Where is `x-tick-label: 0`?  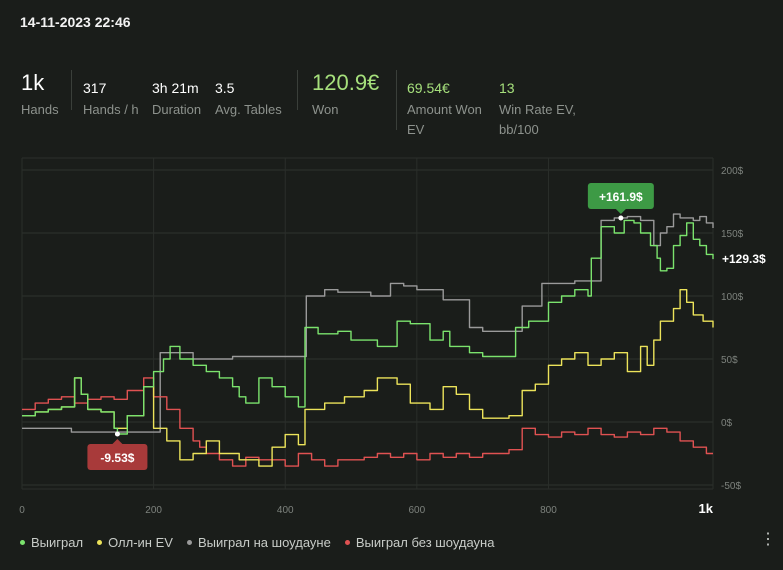 x-tick-label: 0 is located at coordinates (22, 510).